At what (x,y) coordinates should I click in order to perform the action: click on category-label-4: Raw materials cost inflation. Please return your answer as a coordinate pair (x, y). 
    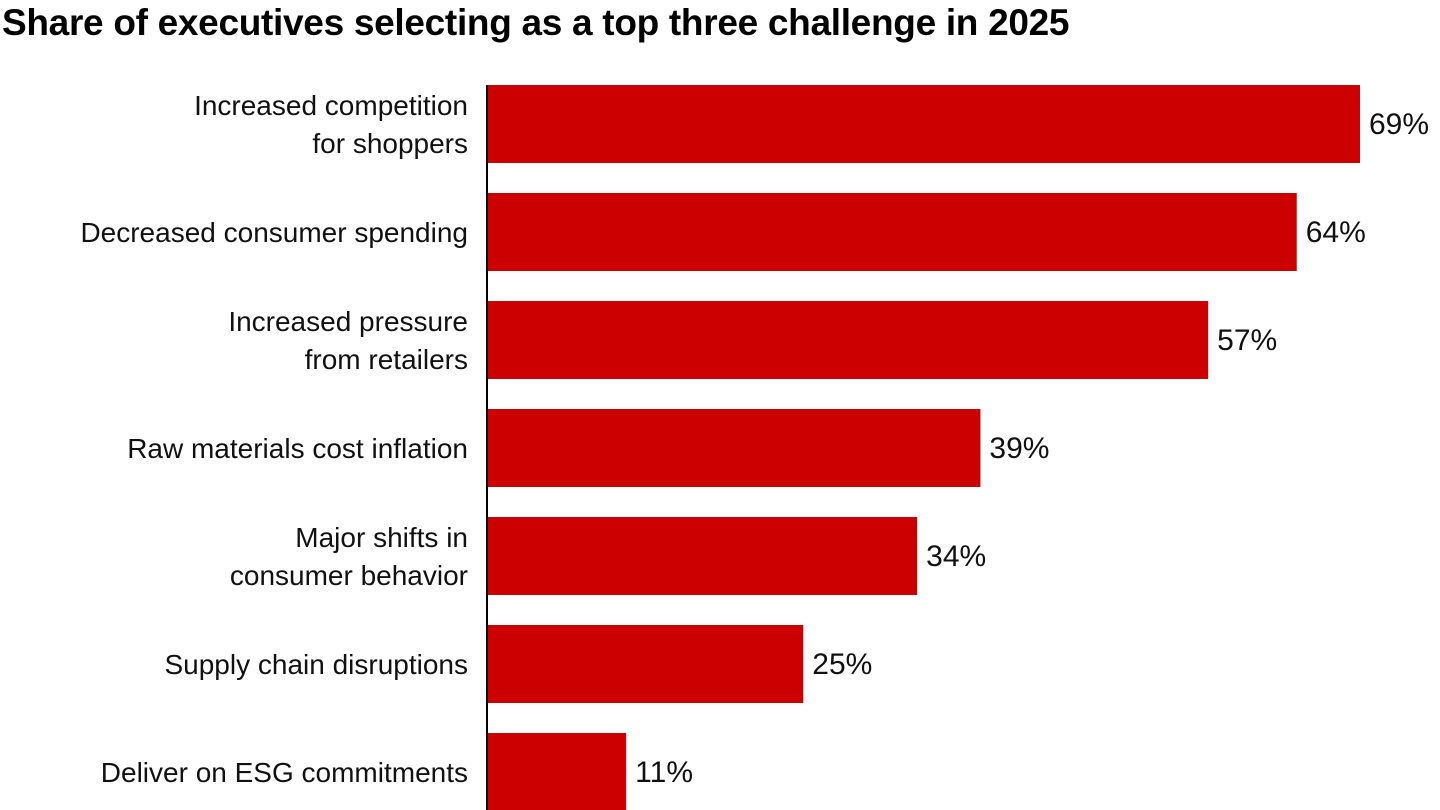
    Looking at the image, I should click on (297, 448).